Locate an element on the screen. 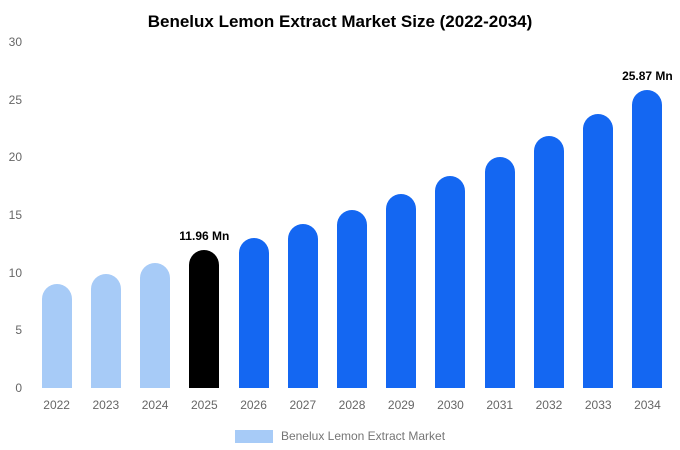 The image size is (680, 450). x-axis-label-2028: 2028 is located at coordinates (352, 405).